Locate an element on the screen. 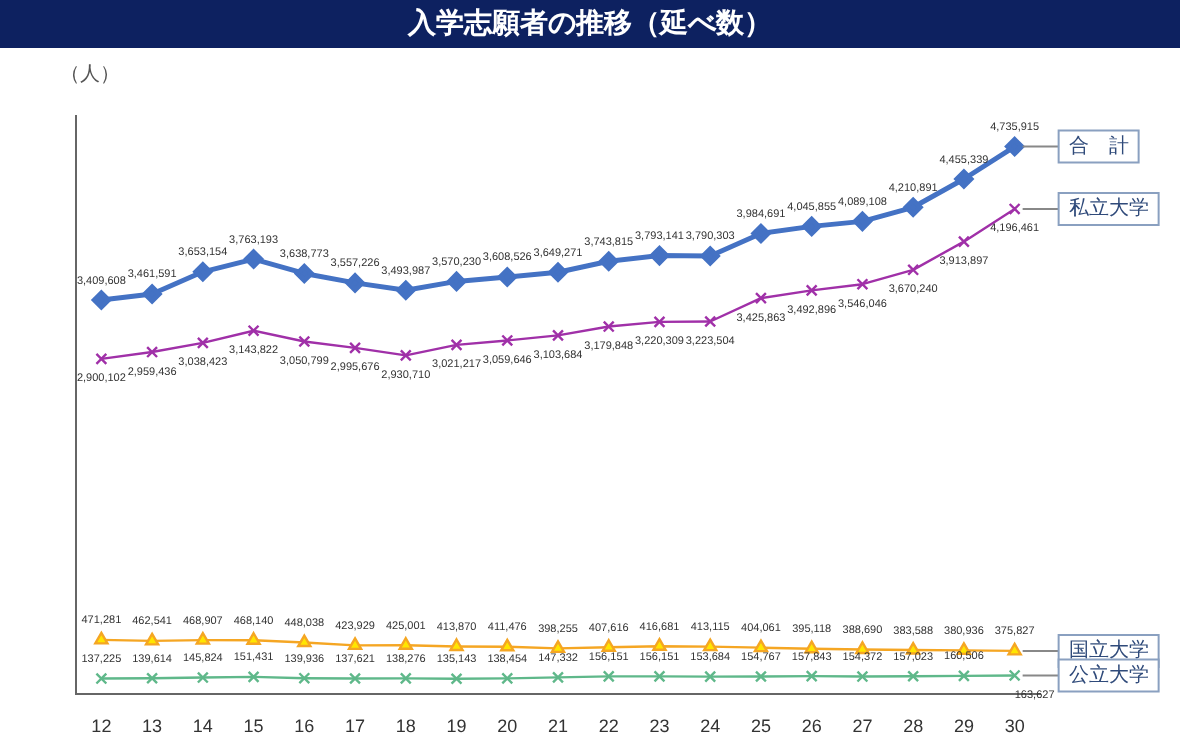 This screenshot has width=1180, height=744. x-tick-label: 13 is located at coordinates (152, 726).